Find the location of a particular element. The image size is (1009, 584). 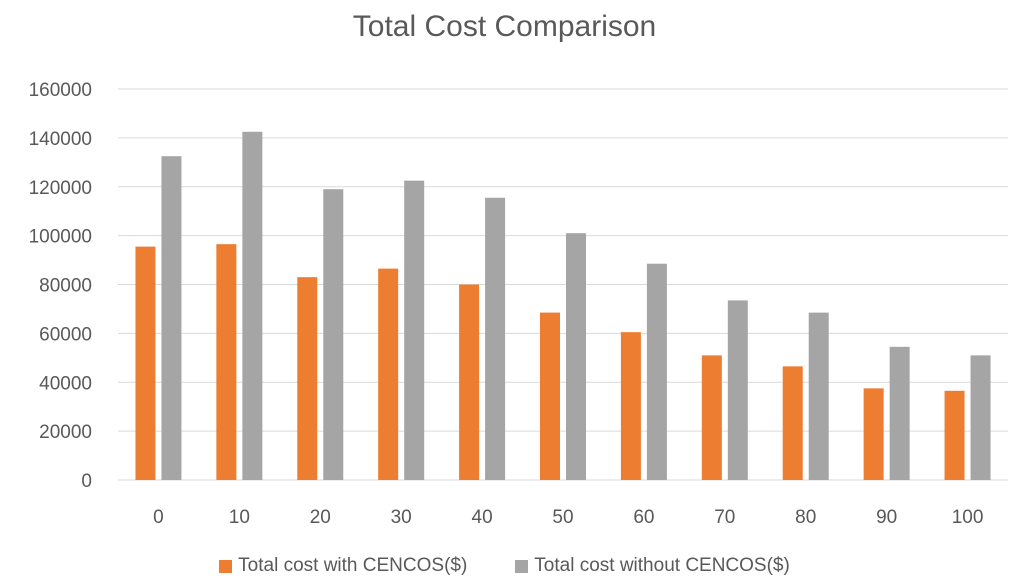

y-tick-label: 20000 is located at coordinates (65, 432).